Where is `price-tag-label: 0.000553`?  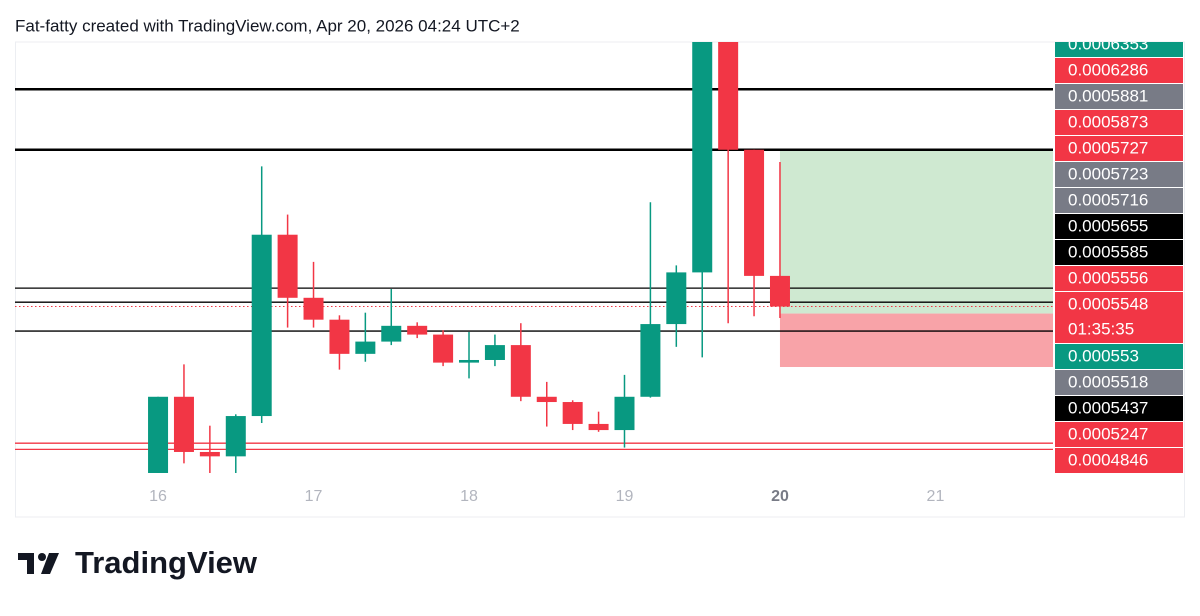
price-tag-label: 0.000553 is located at coordinates (1103, 355).